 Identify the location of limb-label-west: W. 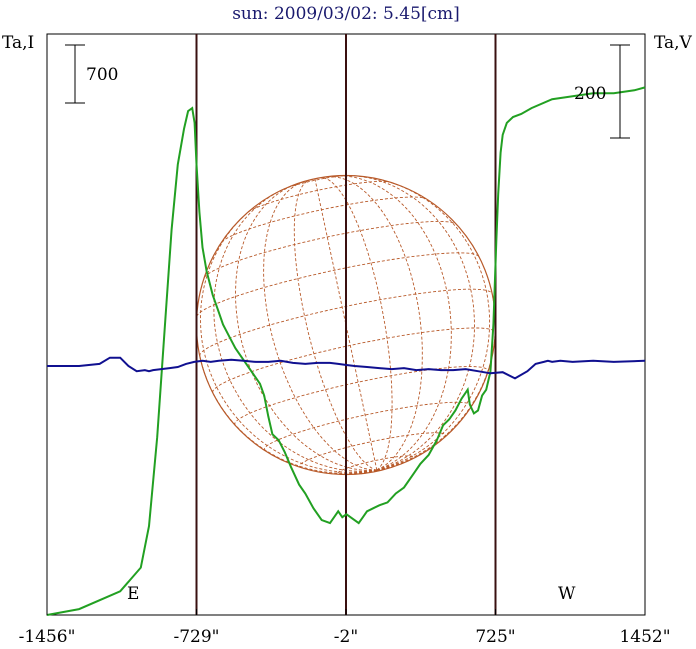
(567, 594).